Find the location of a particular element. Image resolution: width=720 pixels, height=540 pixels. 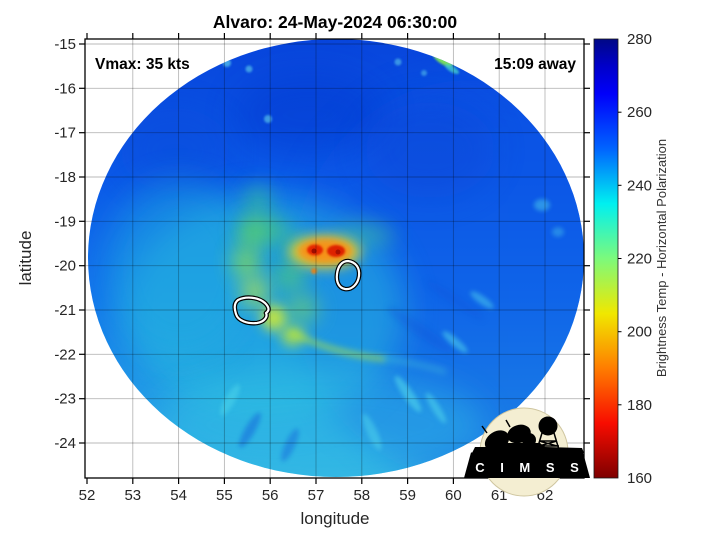

colorbar-tick-label: 240 is located at coordinates (639, 185).